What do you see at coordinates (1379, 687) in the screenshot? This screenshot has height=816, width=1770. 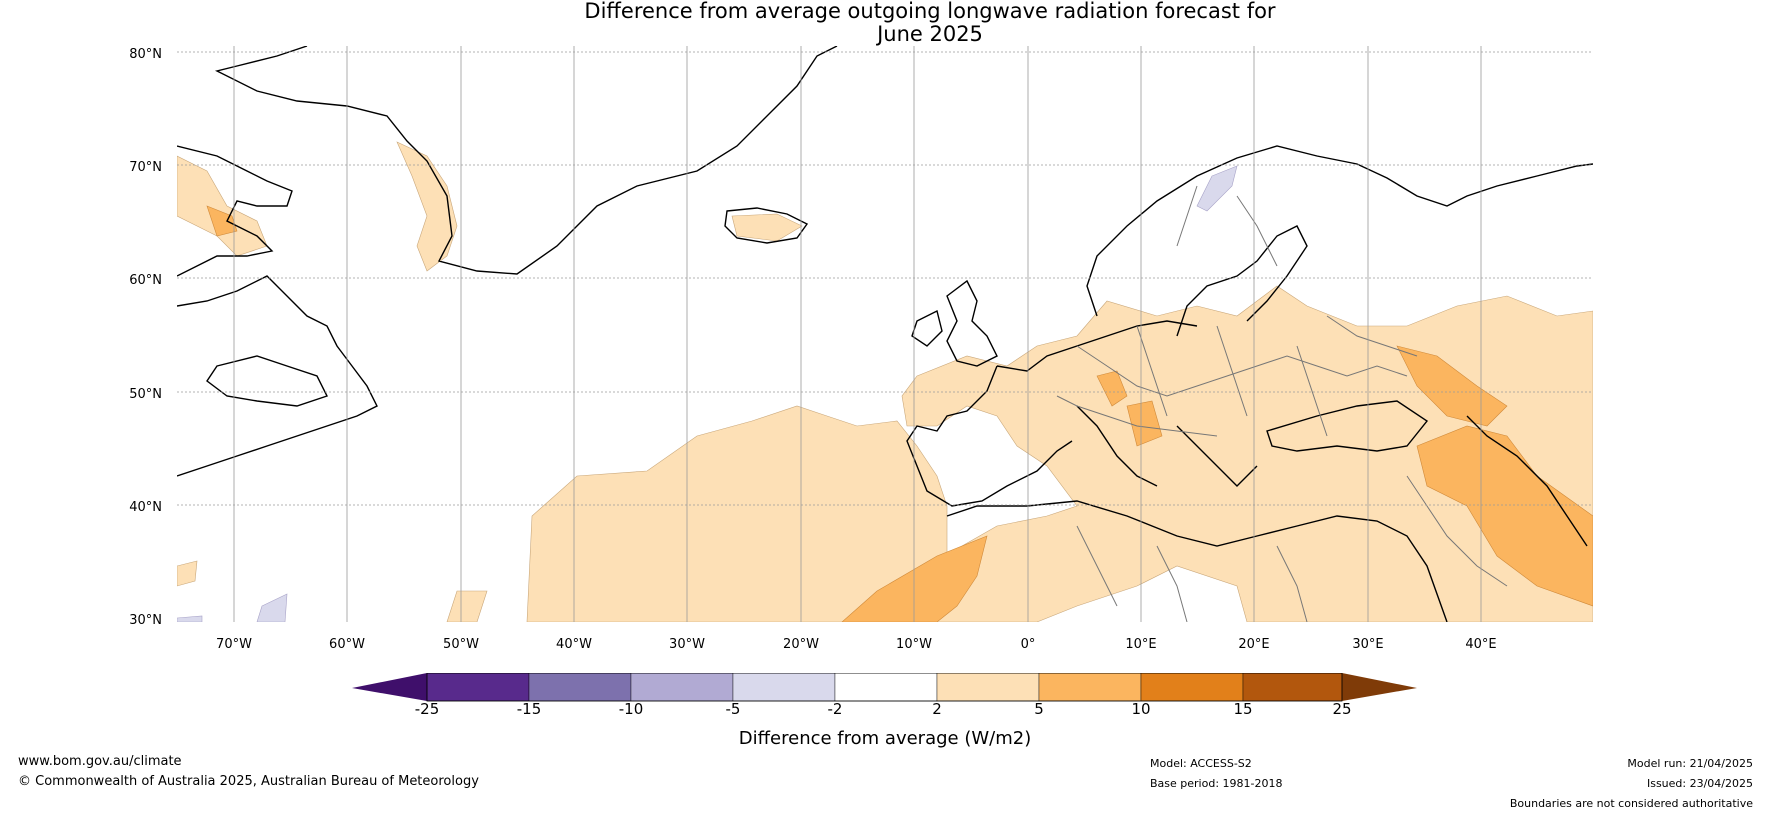 I see `colorbar-arrow-right` at bounding box center [1379, 687].